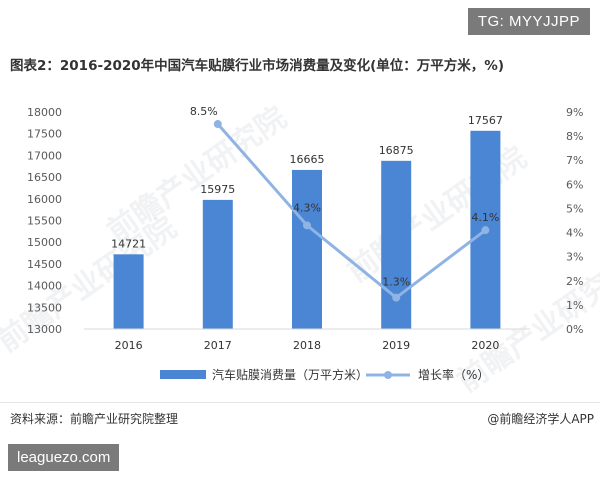 The height and width of the screenshot is (480, 600). I want to click on y-tick-label: 15500, so click(44, 221).